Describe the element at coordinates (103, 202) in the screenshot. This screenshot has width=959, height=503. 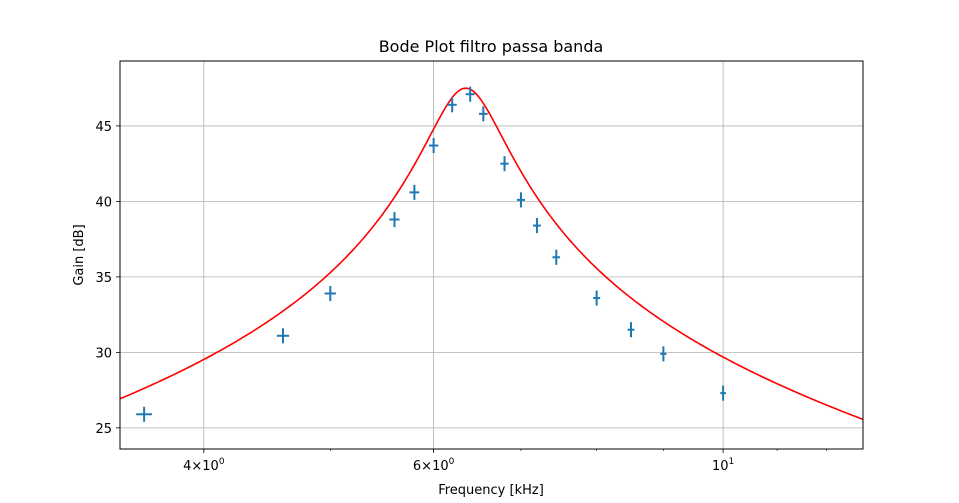
I see `y-tick-label: 40` at that location.